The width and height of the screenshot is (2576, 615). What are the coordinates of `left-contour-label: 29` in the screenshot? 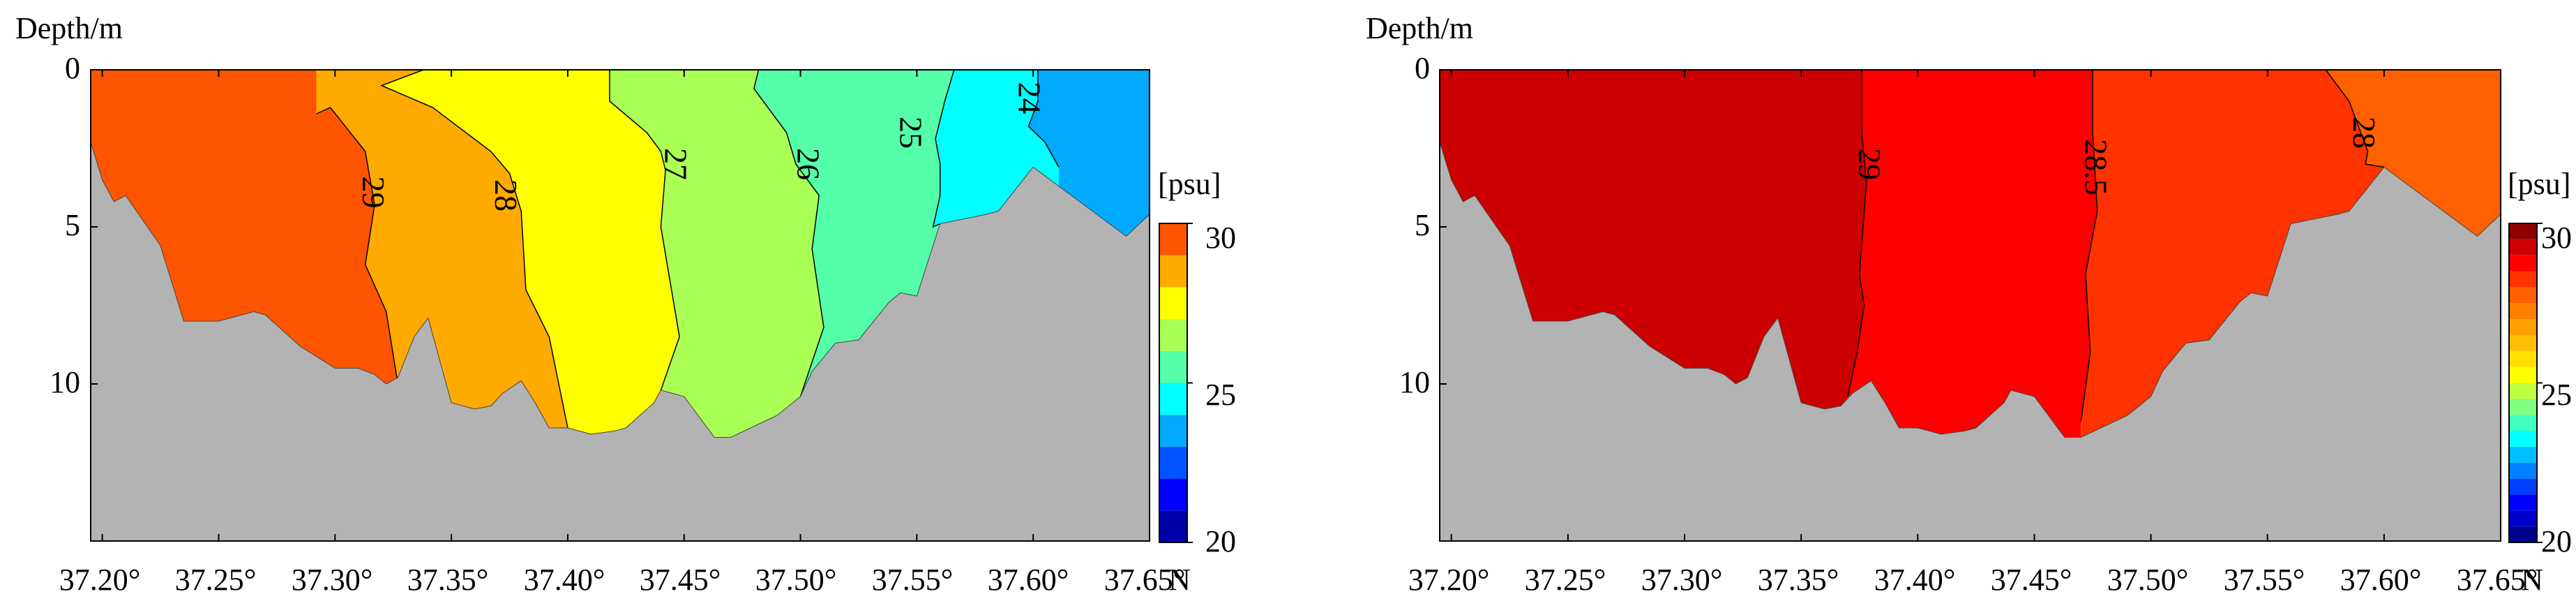 It's located at (373, 193).